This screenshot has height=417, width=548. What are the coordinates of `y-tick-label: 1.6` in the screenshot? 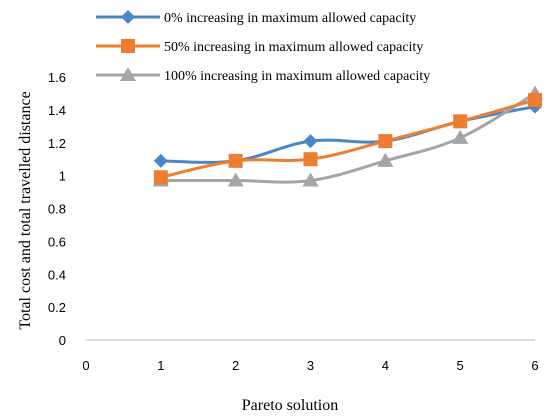 It's located at (57, 77).